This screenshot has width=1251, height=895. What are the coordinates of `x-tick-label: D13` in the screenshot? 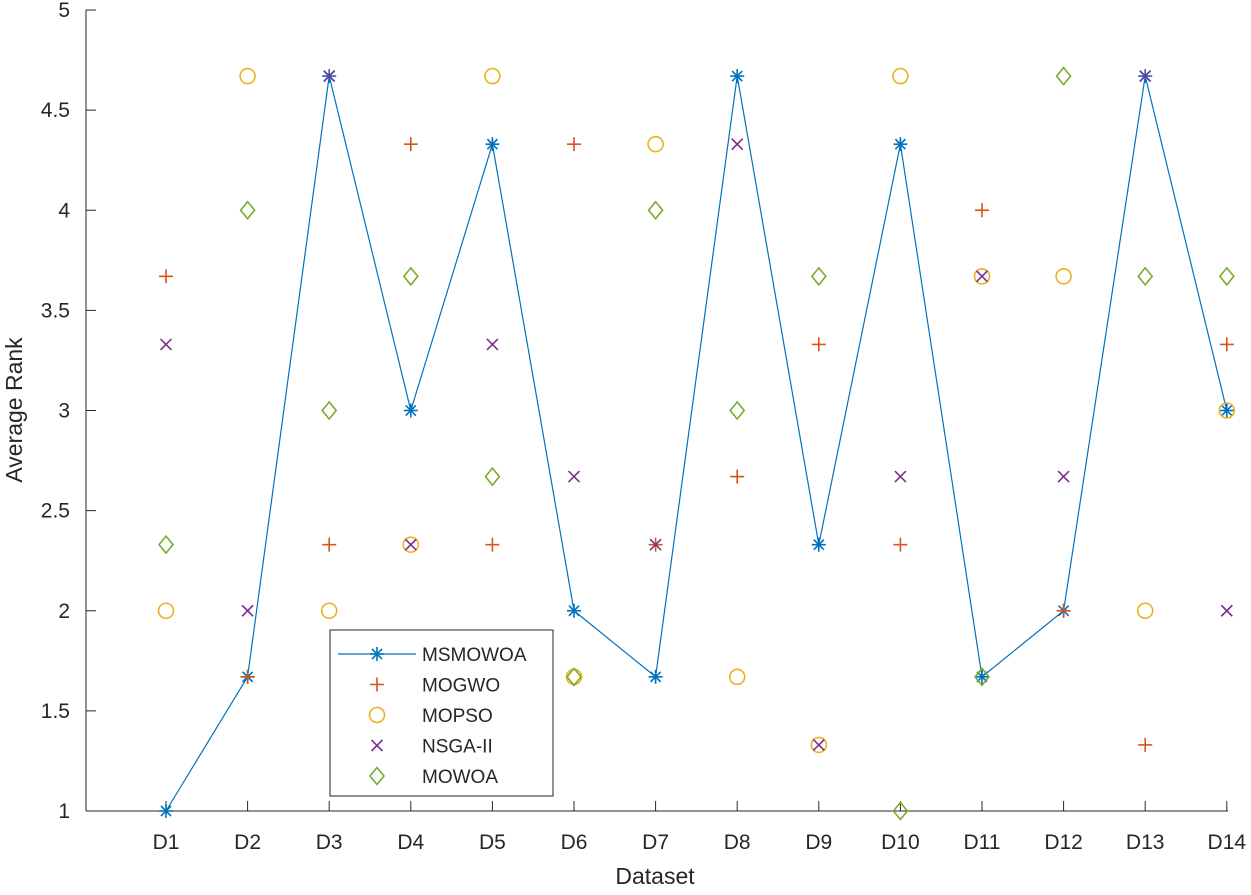 It's located at (1145, 842).